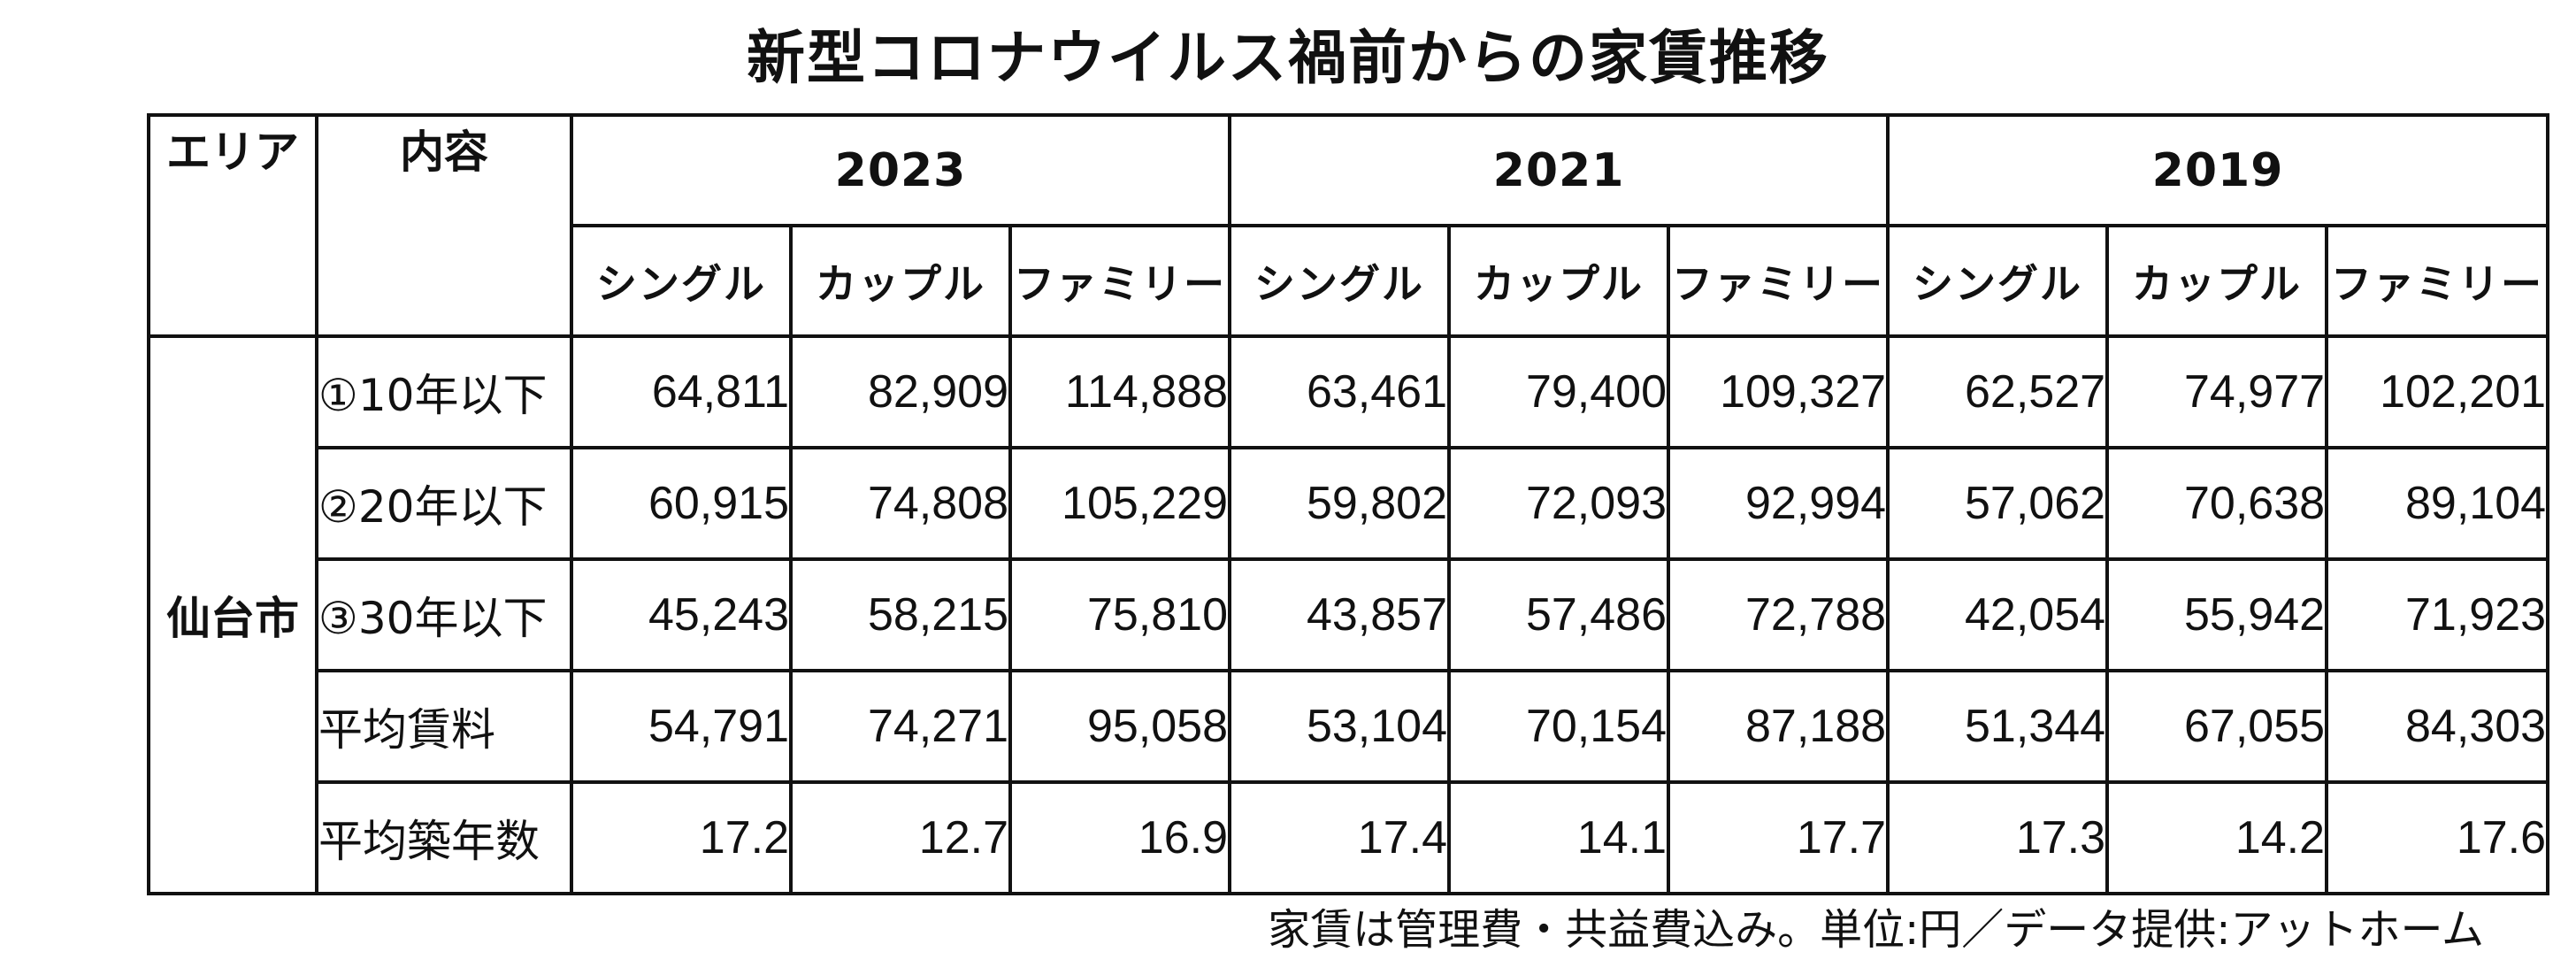  I want to click on table-cell: 102,201, so click(2437, 391).